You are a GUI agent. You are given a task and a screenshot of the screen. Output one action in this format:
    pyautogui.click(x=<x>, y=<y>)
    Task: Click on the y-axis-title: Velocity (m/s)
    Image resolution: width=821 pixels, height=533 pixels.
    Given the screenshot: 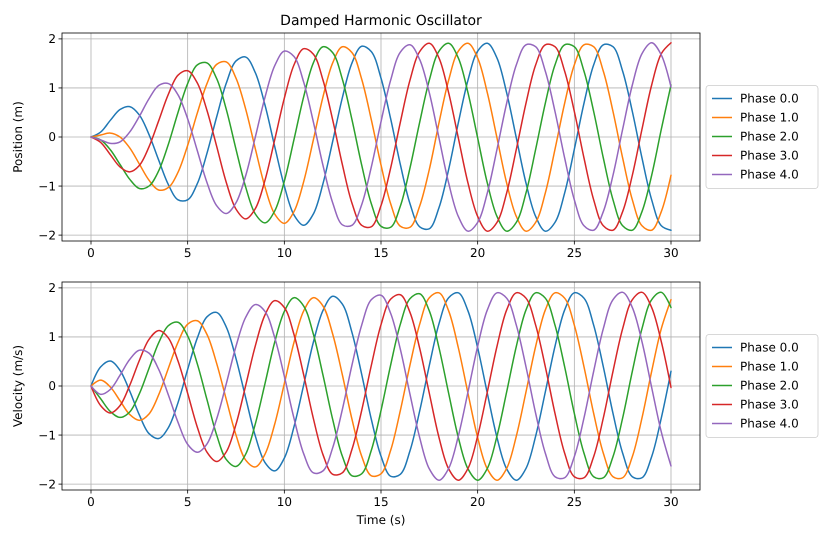 What is the action you would take?
    pyautogui.click(x=18, y=386)
    